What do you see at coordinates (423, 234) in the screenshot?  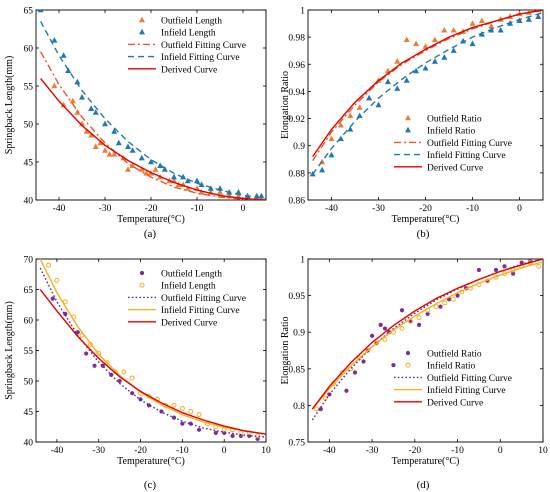 I see `panel-2-panel-label: (b)` at bounding box center [423, 234].